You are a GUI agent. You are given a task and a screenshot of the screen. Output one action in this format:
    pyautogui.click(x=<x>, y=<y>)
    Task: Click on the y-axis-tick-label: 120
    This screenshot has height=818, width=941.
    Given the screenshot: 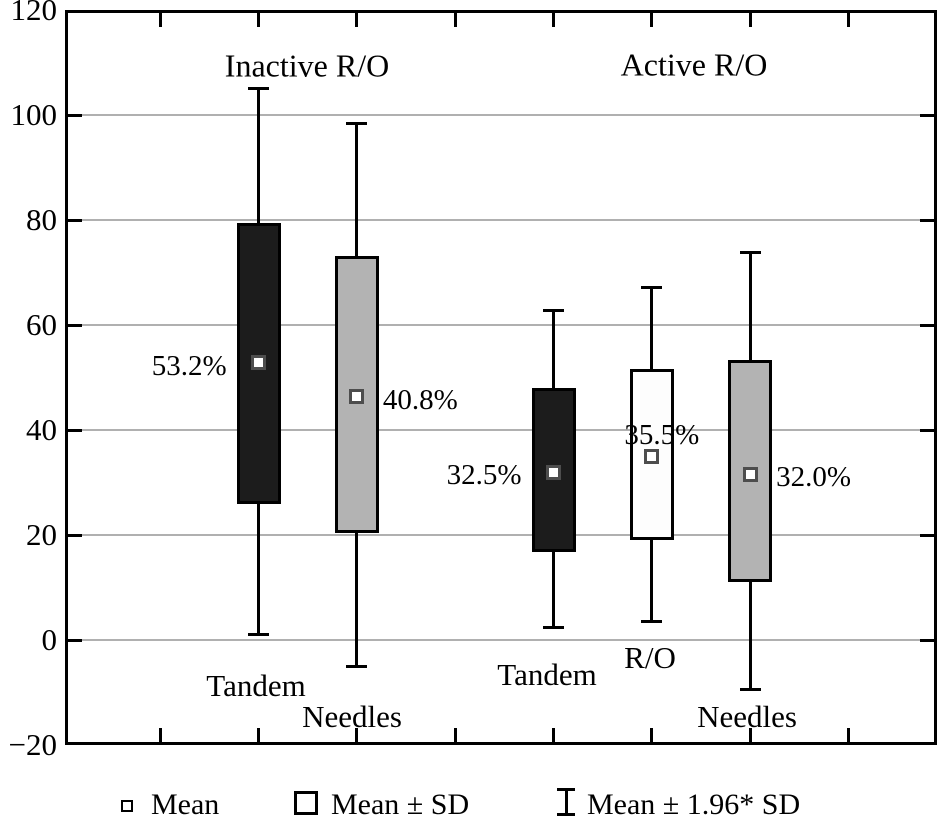 What is the action you would take?
    pyautogui.click(x=34, y=13)
    